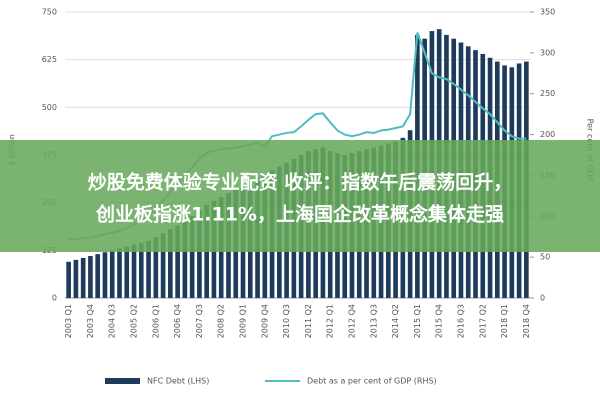  I want to click on x-tick-label: 2012 Q1, so click(330, 321).